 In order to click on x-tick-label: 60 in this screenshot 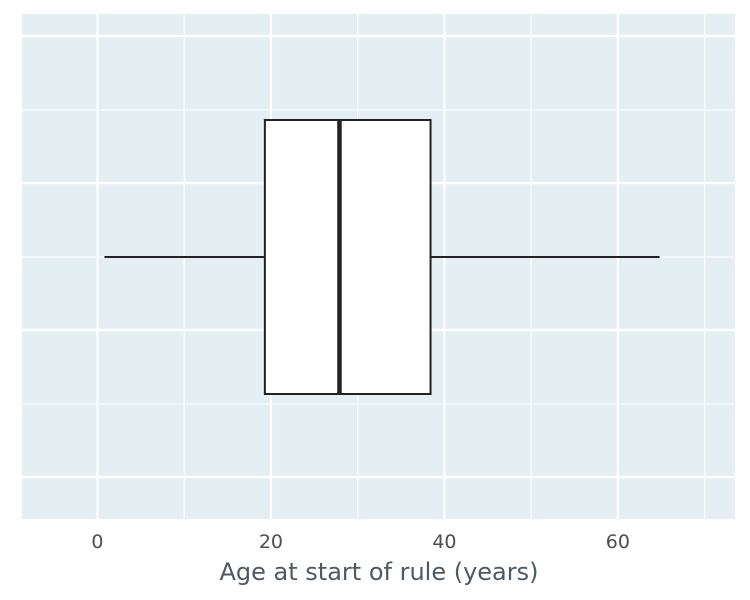, I will do `click(618, 542)`.